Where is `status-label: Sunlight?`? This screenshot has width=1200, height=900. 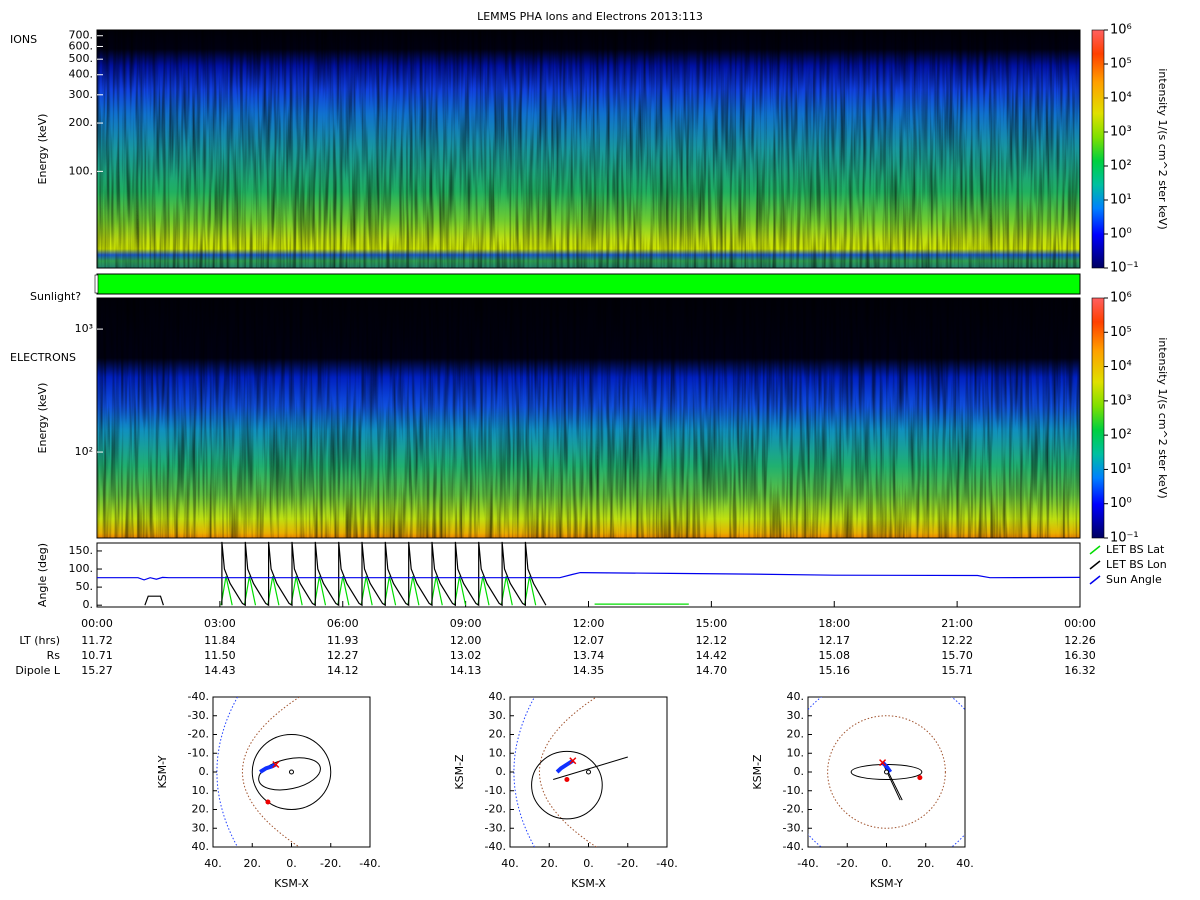 status-label: Sunlight? is located at coordinates (55, 296).